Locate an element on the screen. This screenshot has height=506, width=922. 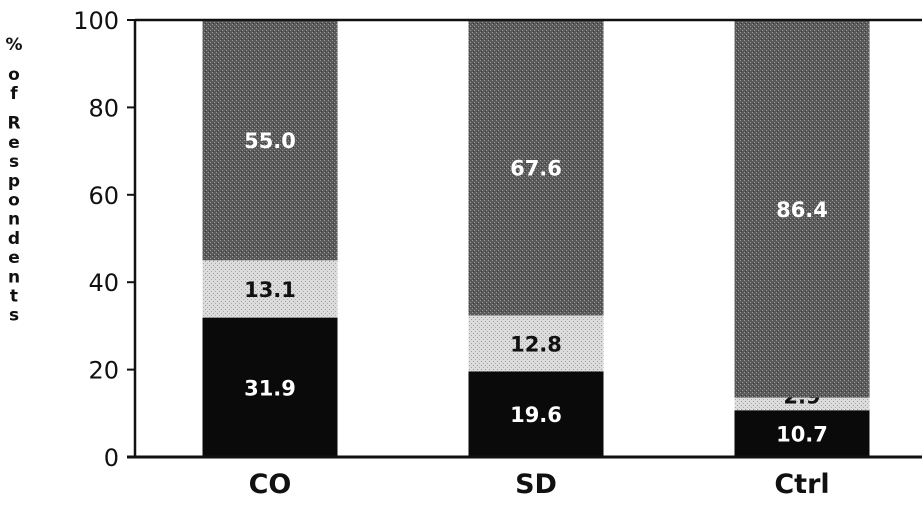
data-label: 12.8 is located at coordinates (536, 344).